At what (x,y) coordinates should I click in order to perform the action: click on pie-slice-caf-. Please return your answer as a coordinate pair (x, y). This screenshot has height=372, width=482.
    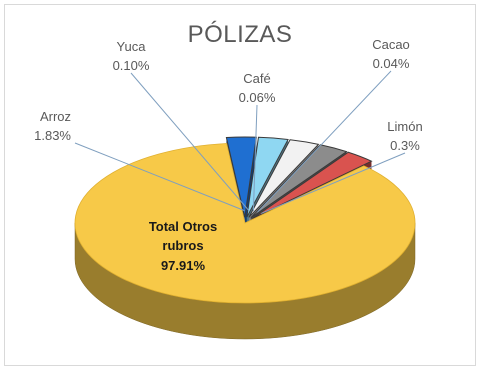
    Looking at the image, I should click on (284, 178).